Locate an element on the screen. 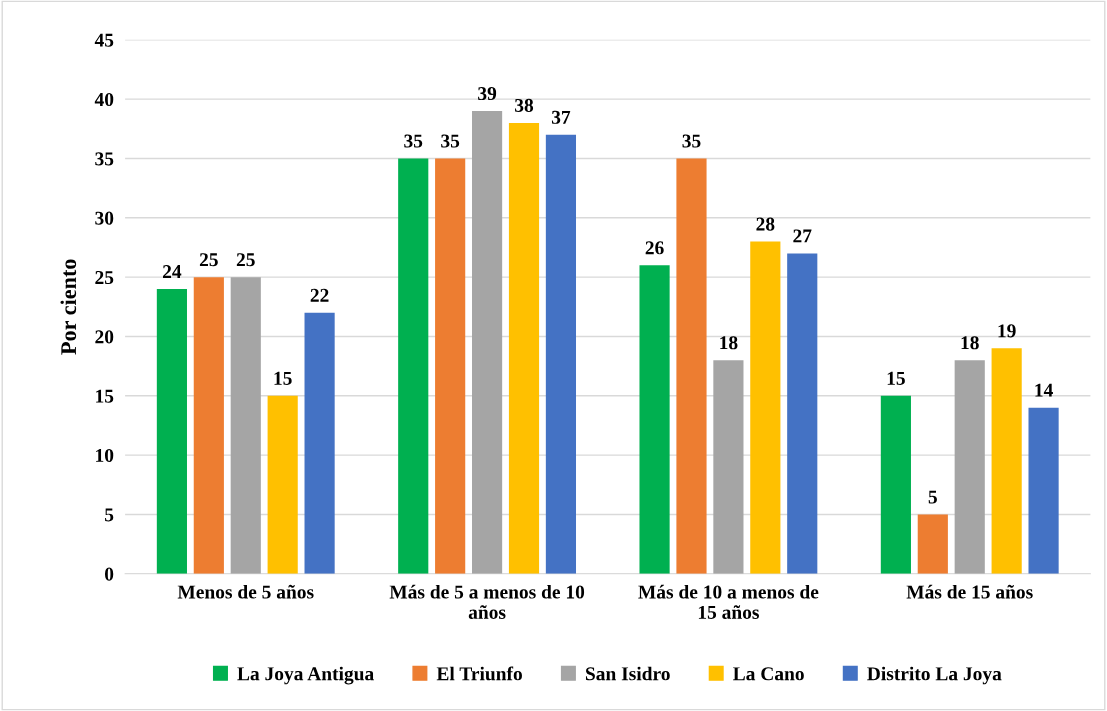 The image size is (1107, 711). y-tick-label: 45 is located at coordinates (104, 40).